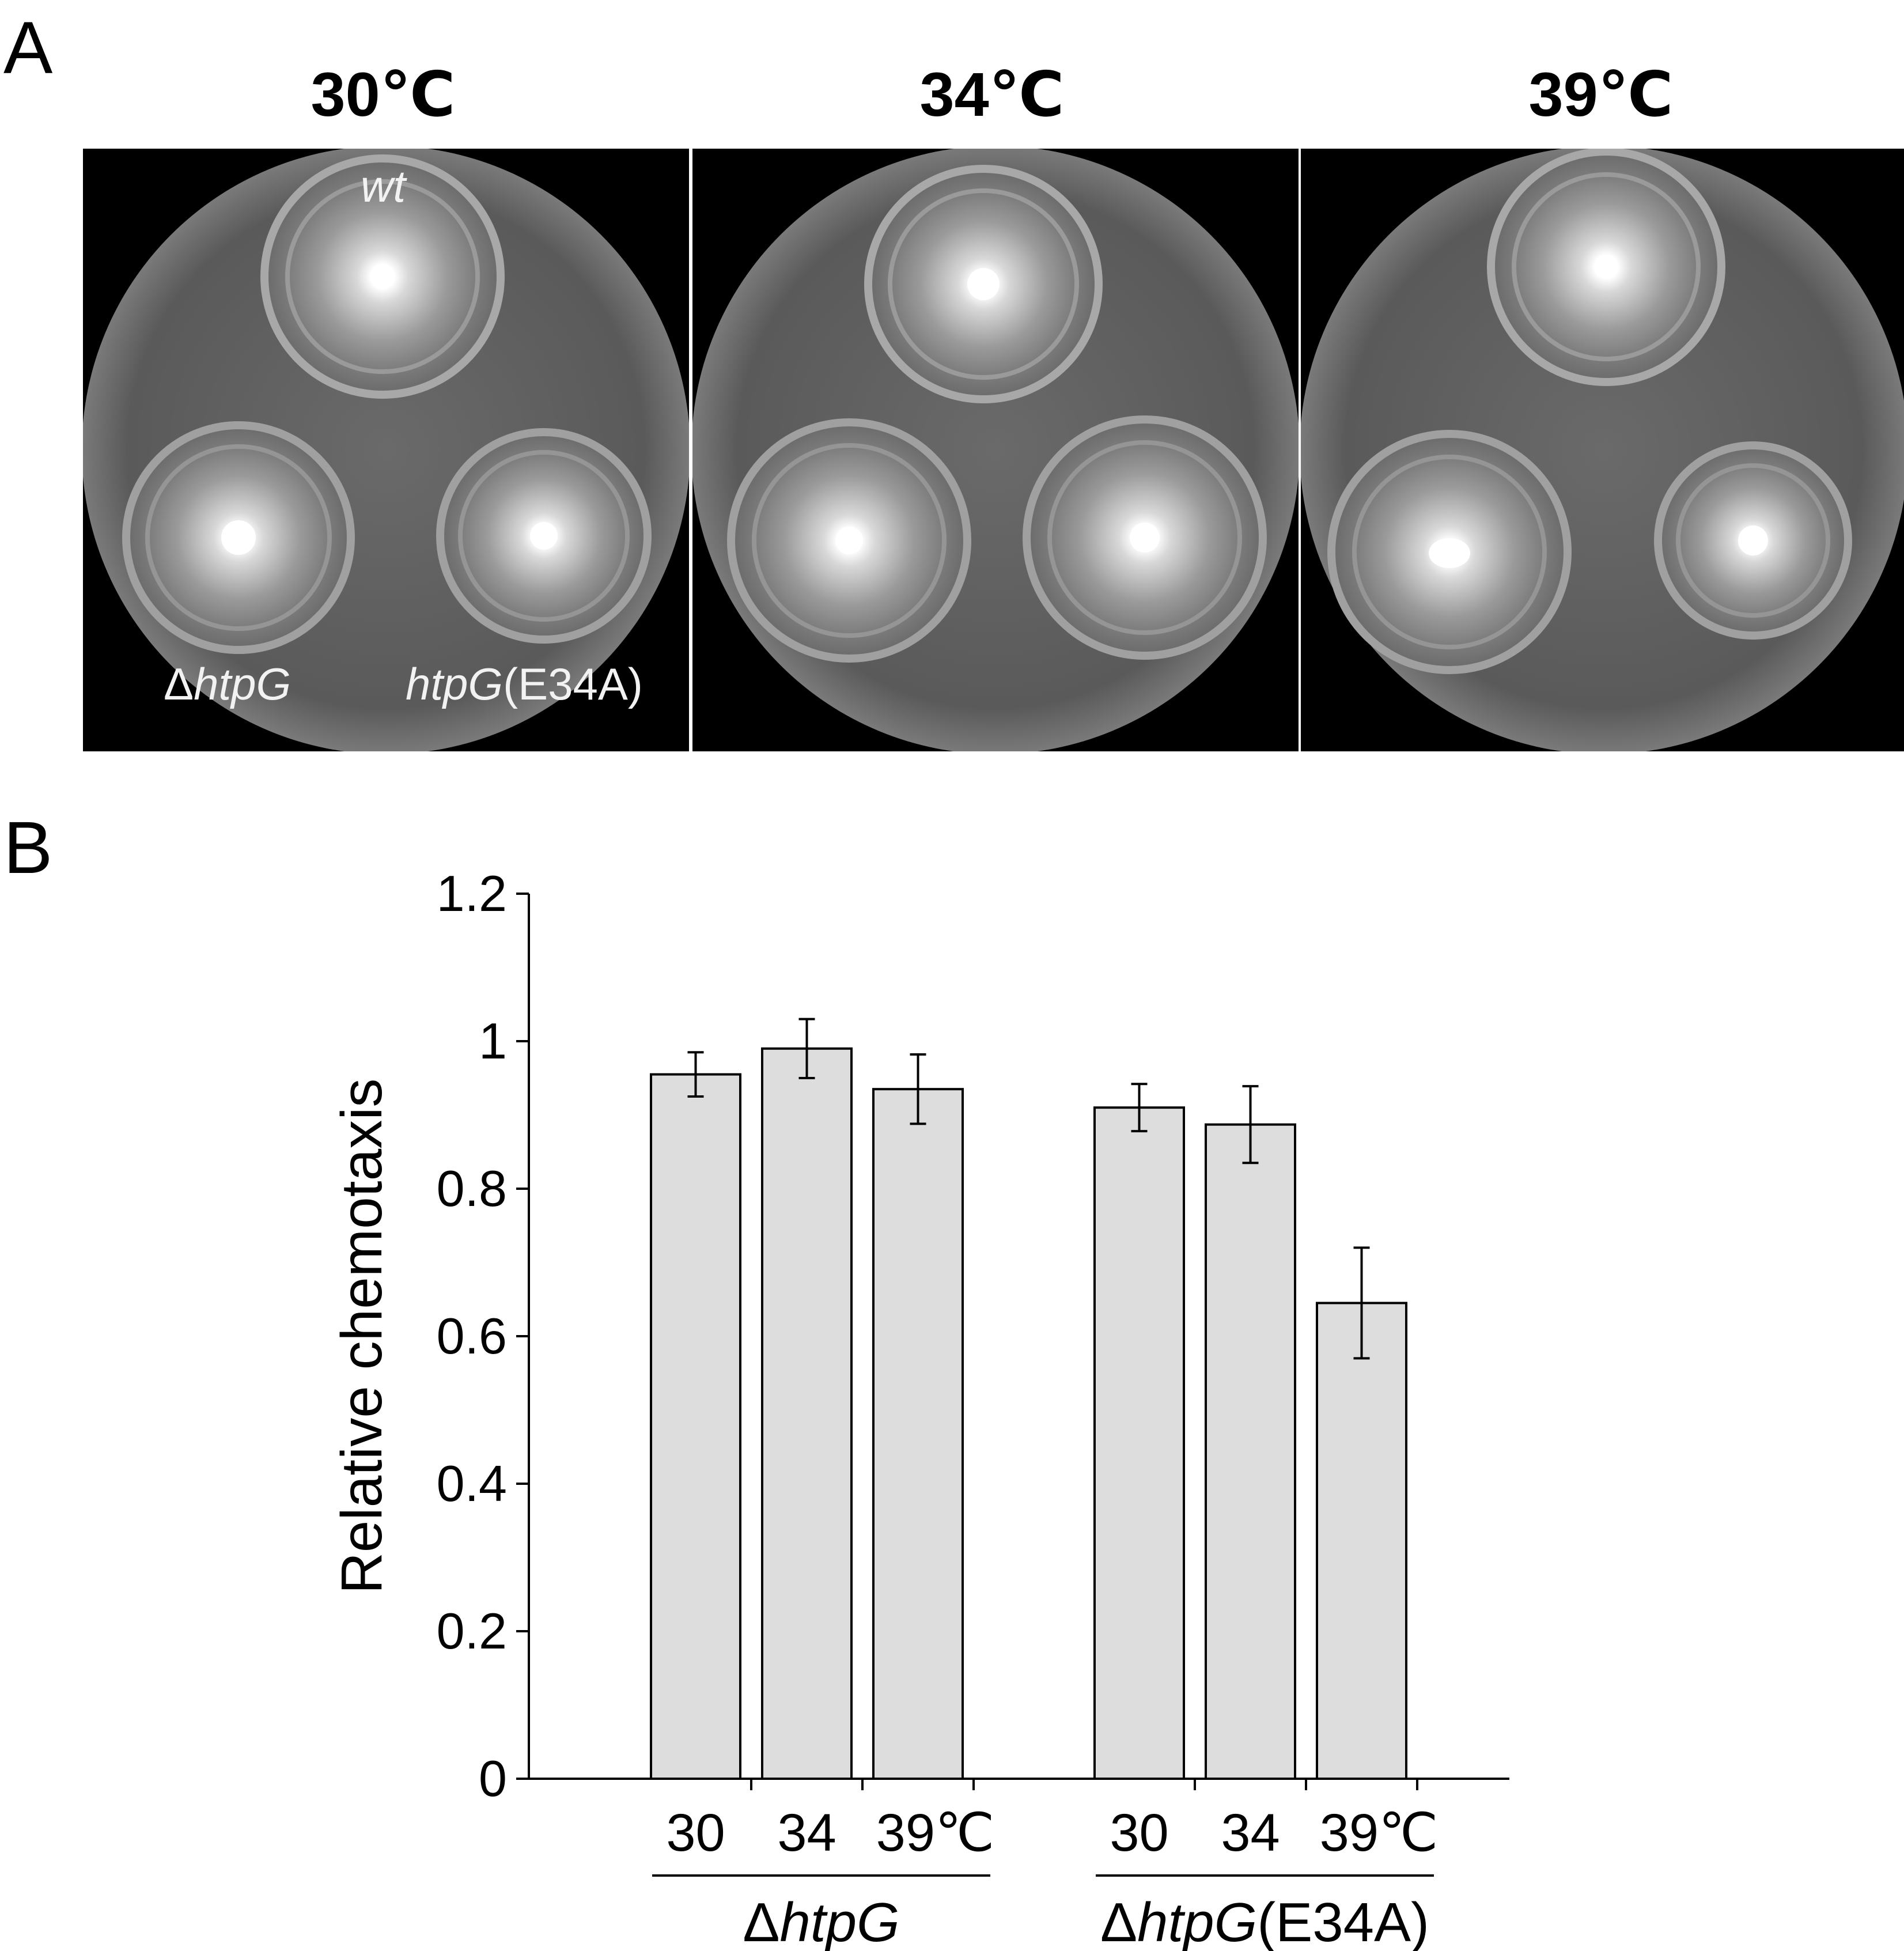 The image size is (1904, 1951). Describe the element at coordinates (524, 684) in the screenshot. I see `label-htpg-e34a: htpG(E34A)` at that location.